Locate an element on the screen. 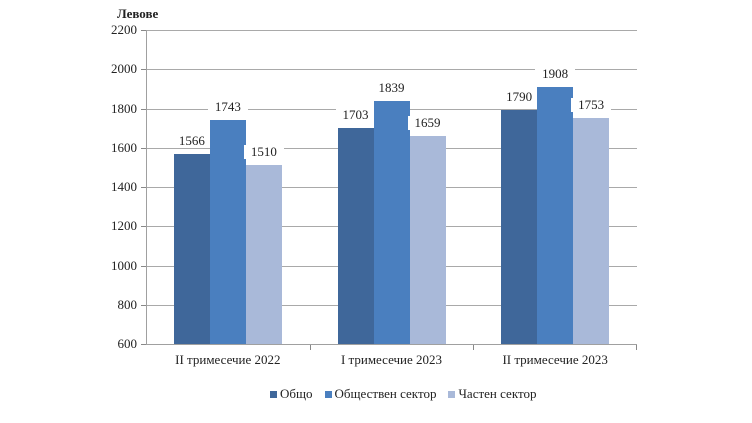 This screenshot has width=752, height=423. x-axis-line is located at coordinates (391, 344).